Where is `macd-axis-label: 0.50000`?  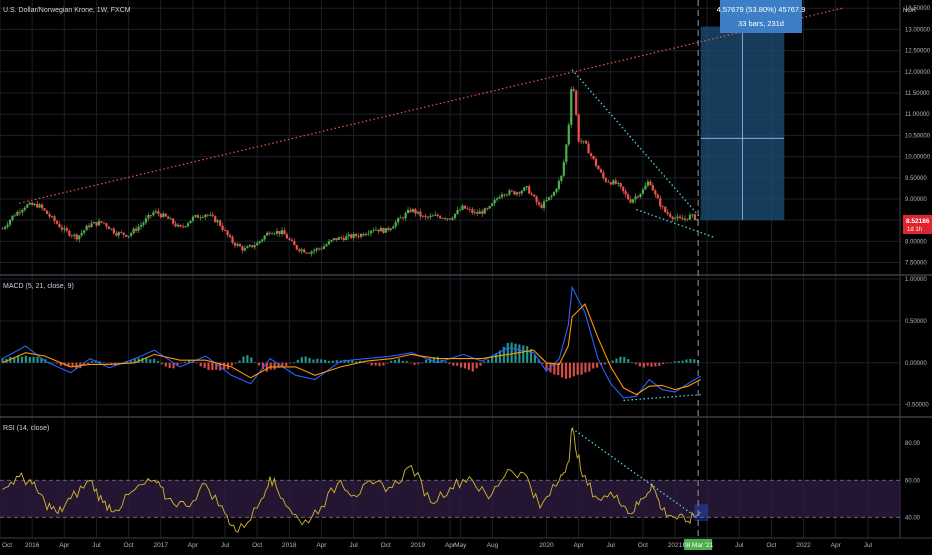
macd-axis-label: 0.50000 is located at coordinates (916, 322).